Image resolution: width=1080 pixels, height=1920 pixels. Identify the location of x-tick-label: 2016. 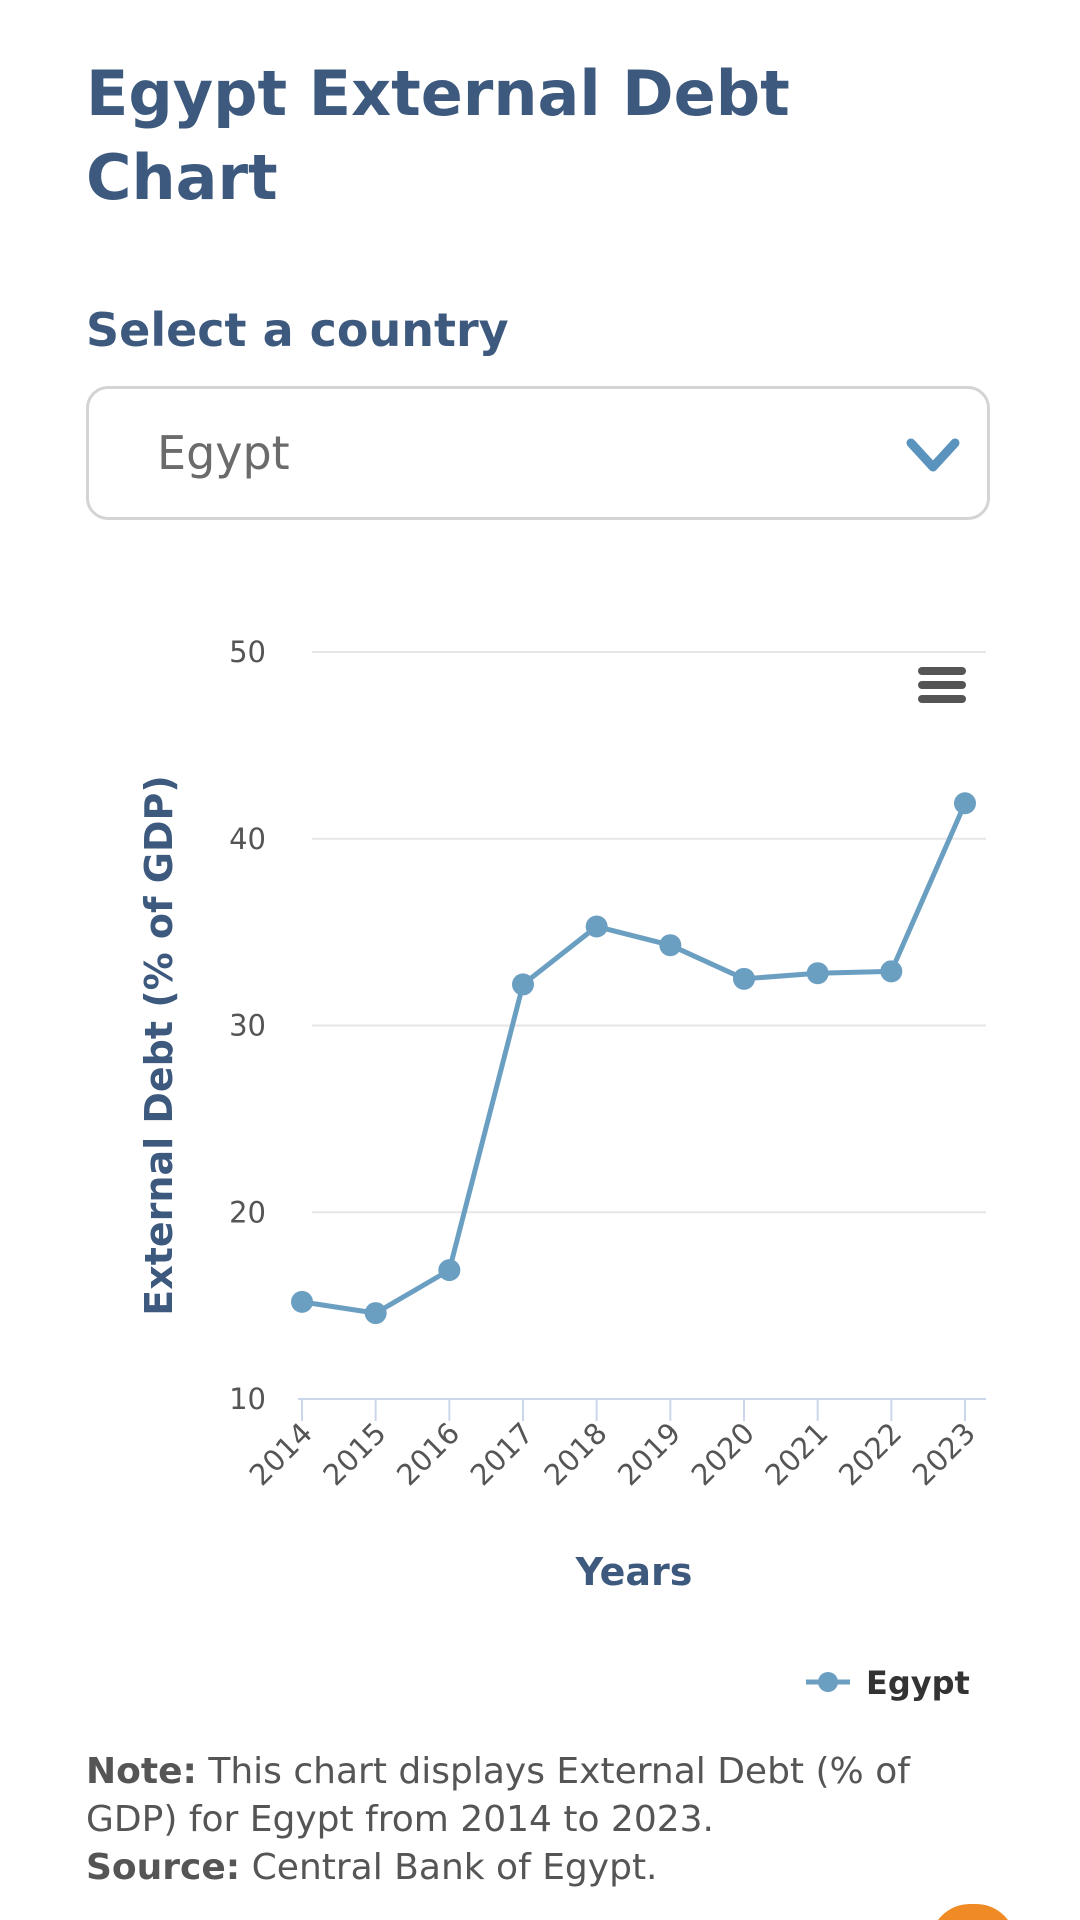
(428, 1454).